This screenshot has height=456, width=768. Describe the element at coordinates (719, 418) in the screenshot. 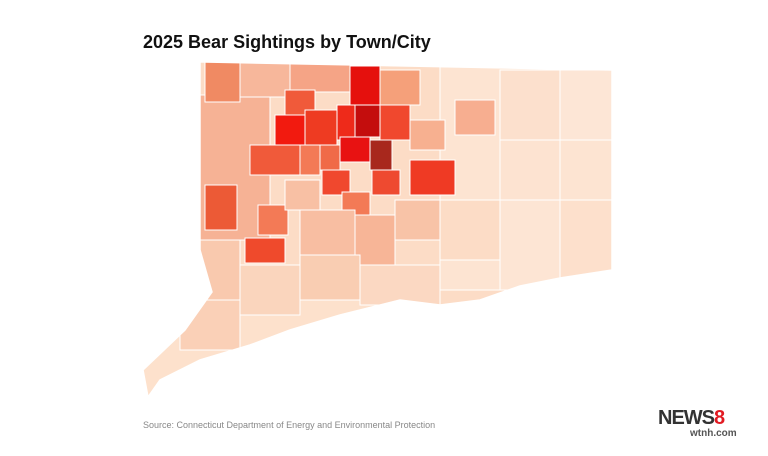

I see `logo-number: 8` at that location.